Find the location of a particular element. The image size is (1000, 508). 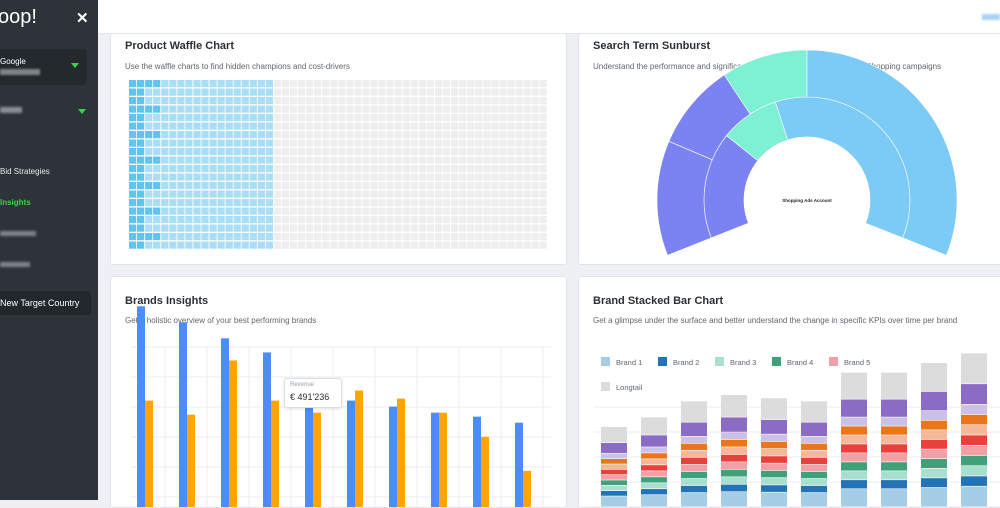

sunburst-center-label: Shopping Ads Account is located at coordinates (807, 200).